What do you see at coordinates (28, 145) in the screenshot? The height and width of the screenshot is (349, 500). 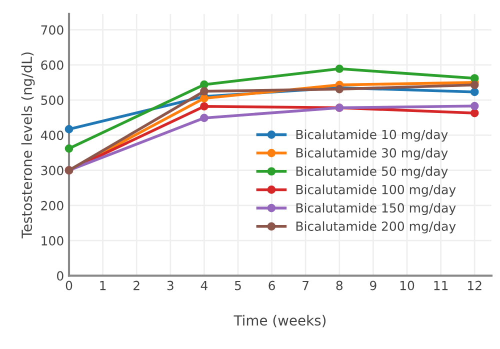 I see `y-axis-title: Testosterone levels (ng/dL)` at bounding box center [28, 145].